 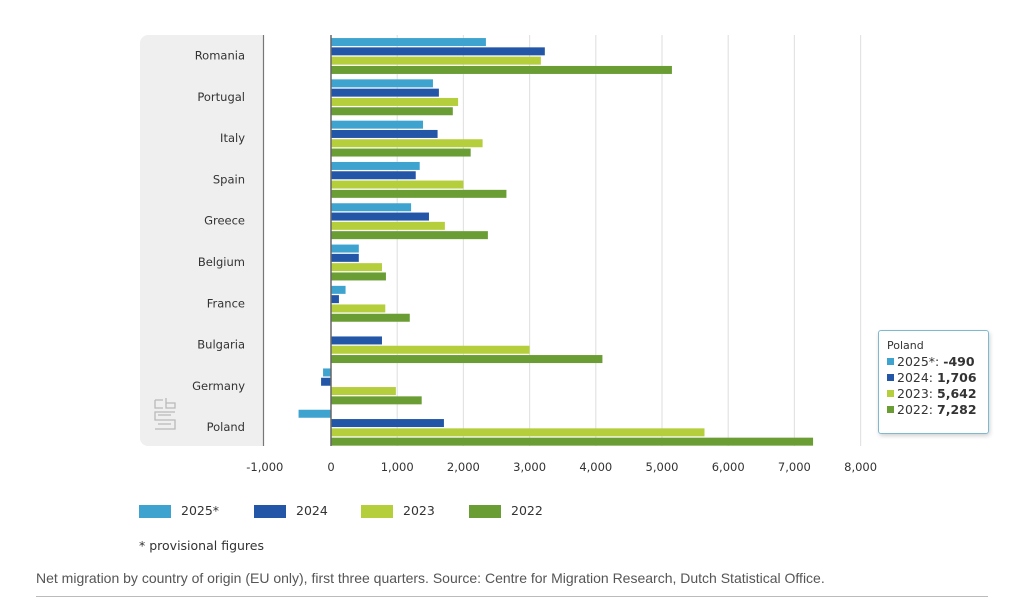 What do you see at coordinates (220, 56) in the screenshot?
I see `category-label: Romania` at bounding box center [220, 56].